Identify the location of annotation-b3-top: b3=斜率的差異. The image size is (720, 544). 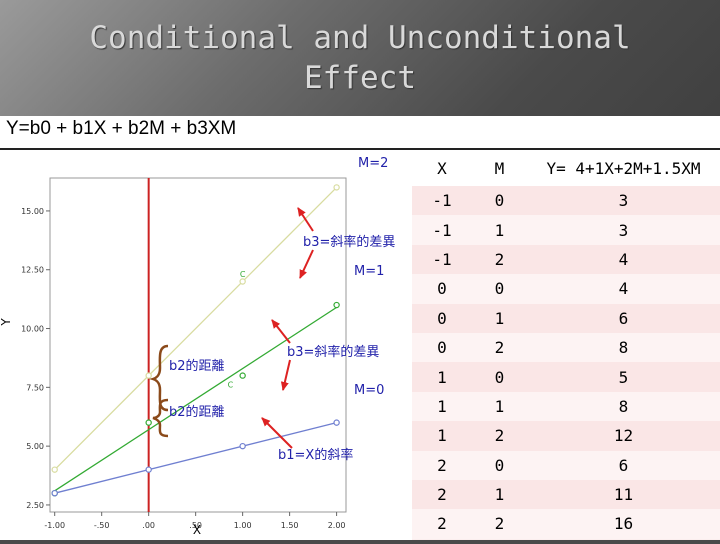
(349, 242).